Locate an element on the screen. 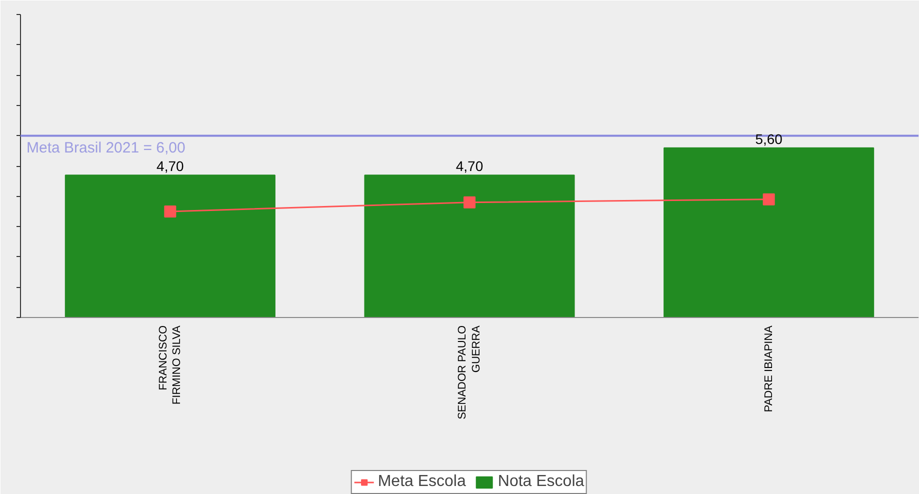 Image resolution: width=919 pixels, height=494 pixels. legend-label: Nota Escola is located at coordinates (541, 482).